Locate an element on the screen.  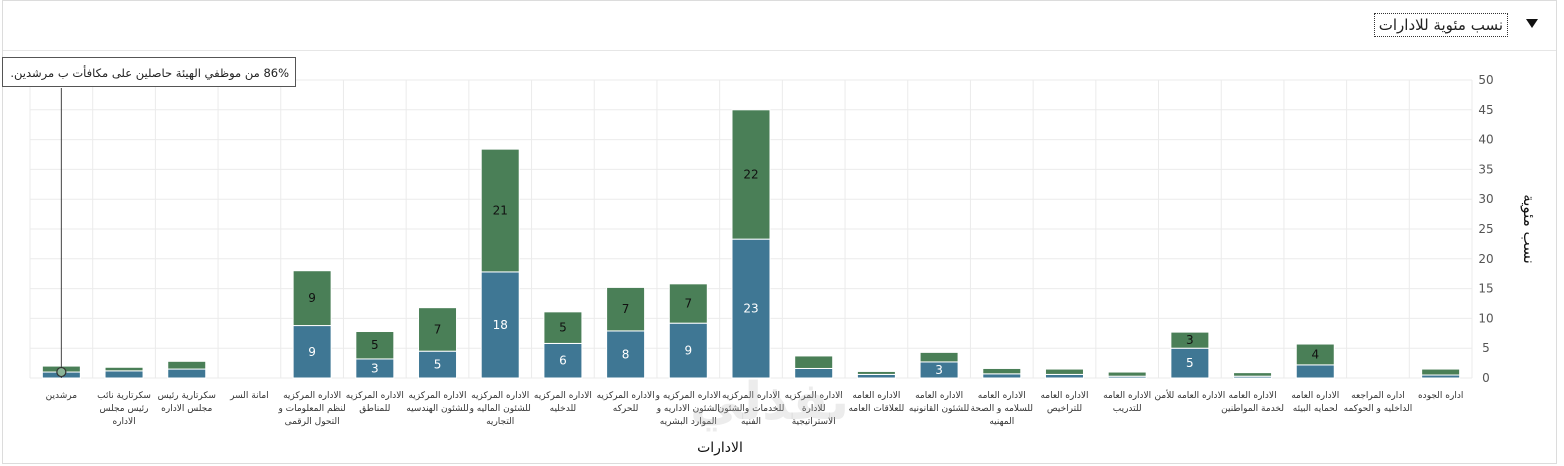
bar-data-label: 22 is located at coordinates (750, 174).